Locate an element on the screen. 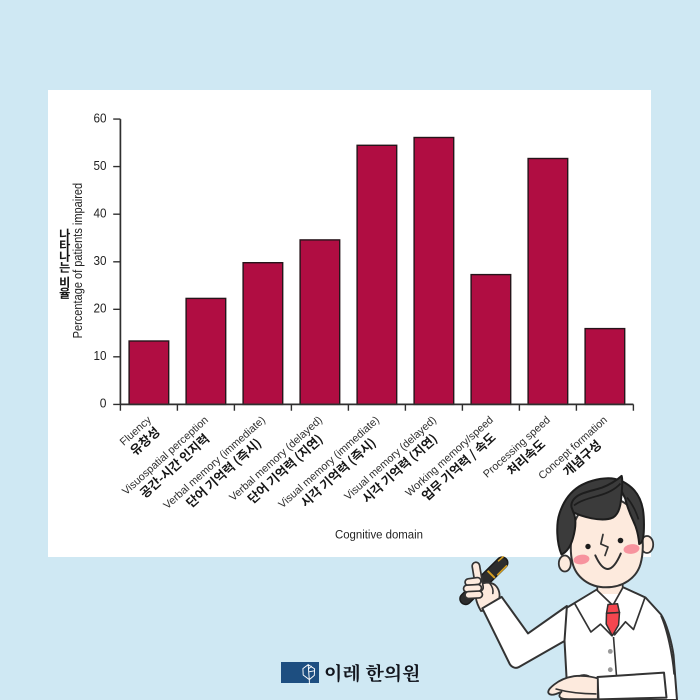 This screenshot has width=700, height=700. svg-text: 10 is located at coordinates (100, 356).